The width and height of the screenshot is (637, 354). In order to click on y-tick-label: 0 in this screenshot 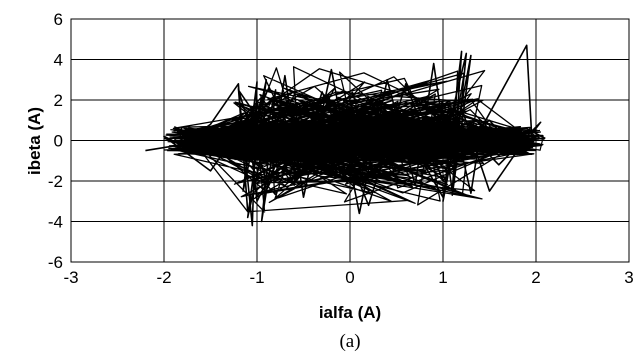, I will do `click(58, 141)`.